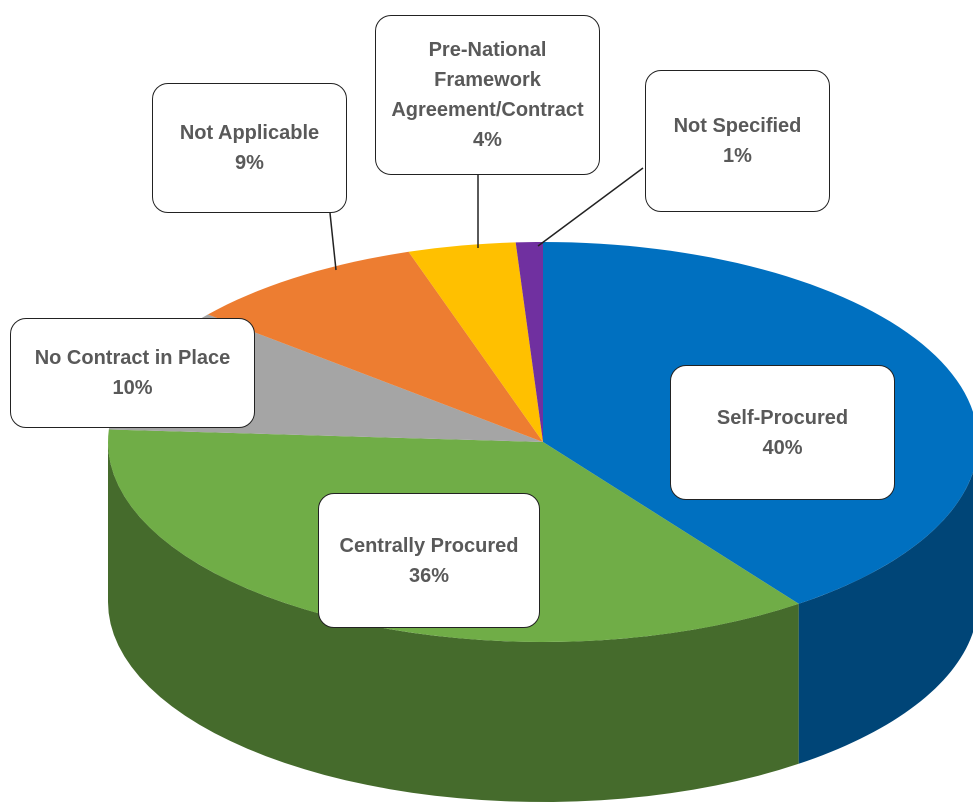 This screenshot has height=811, width=973. Describe the element at coordinates (132, 373) in the screenshot. I see `data-label: No Contract in Place 10%` at that location.